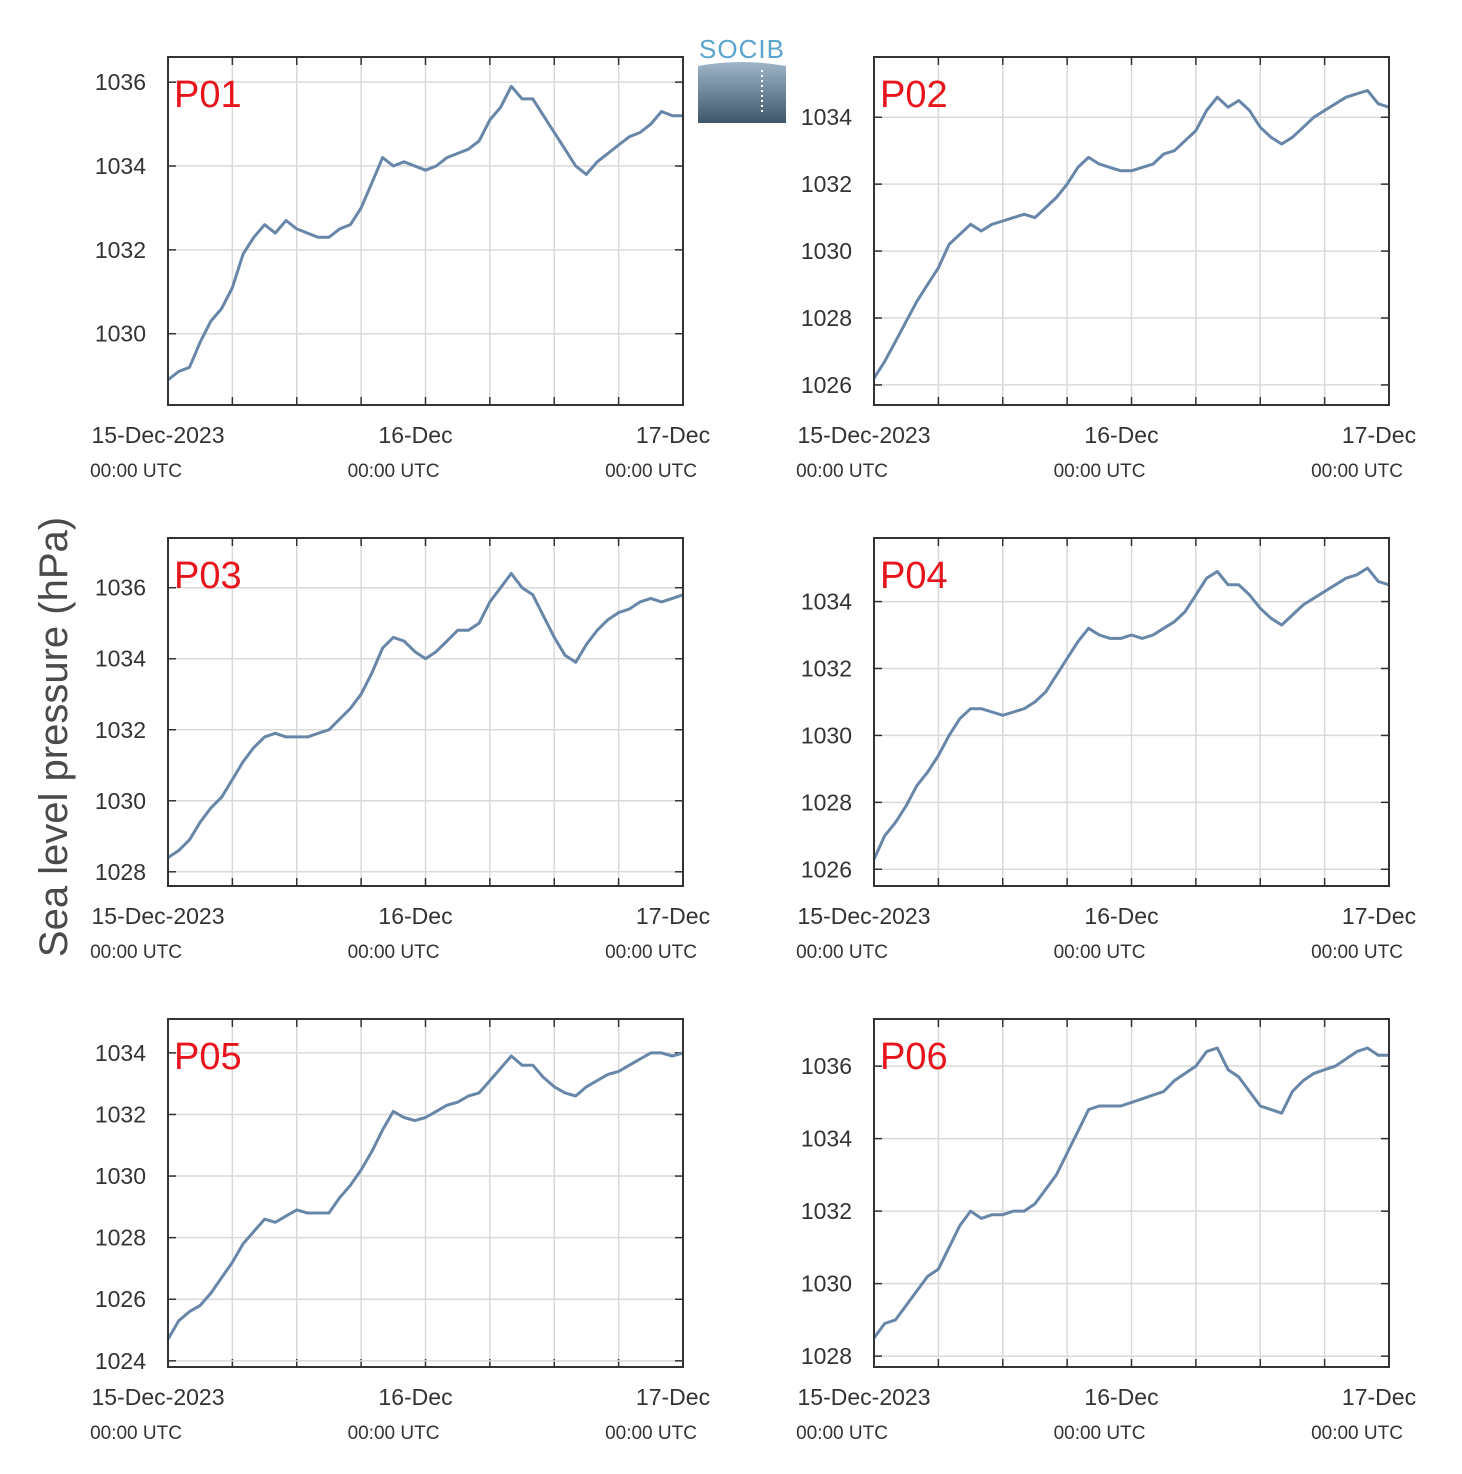  I want to click on logo-text: SOCIB, so click(742, 49).